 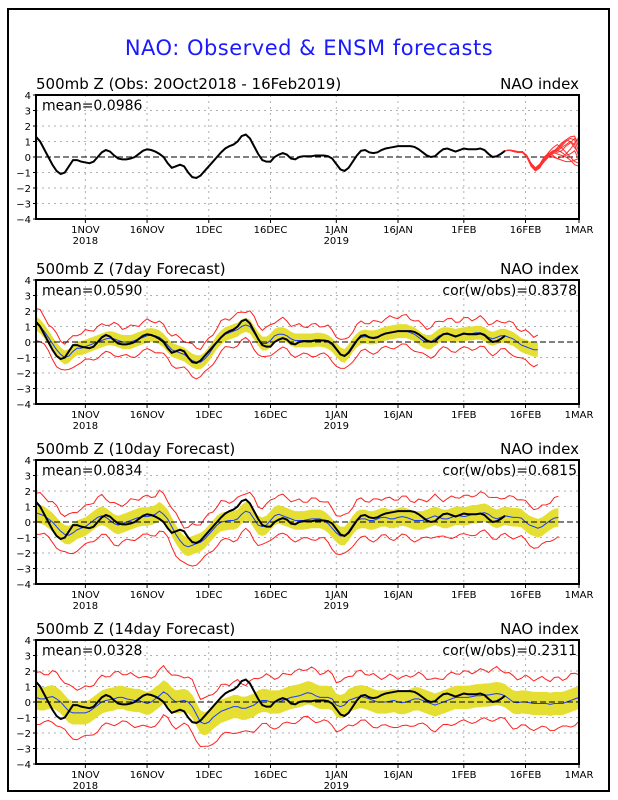 I want to click on main-title: NAO: Observed & ENSM forecasts, so click(x=309, y=48).